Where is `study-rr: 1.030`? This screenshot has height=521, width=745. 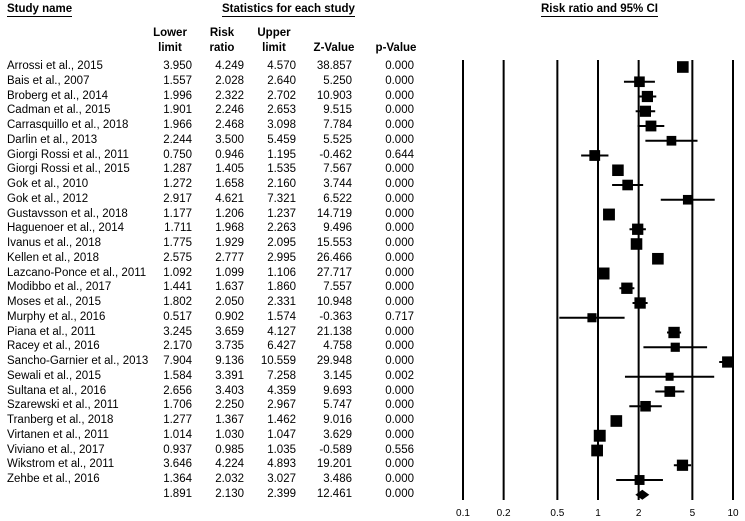 study-rr: 1.030 is located at coordinates (229, 434).